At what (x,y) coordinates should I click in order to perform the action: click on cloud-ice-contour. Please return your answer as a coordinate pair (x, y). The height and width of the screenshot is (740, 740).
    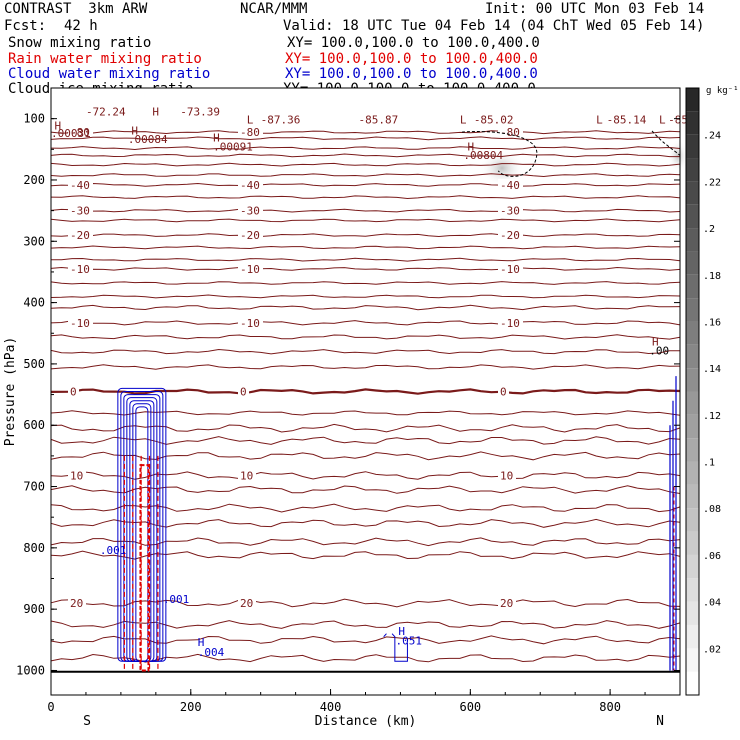
    Looking at the image, I should click on (499, 154).